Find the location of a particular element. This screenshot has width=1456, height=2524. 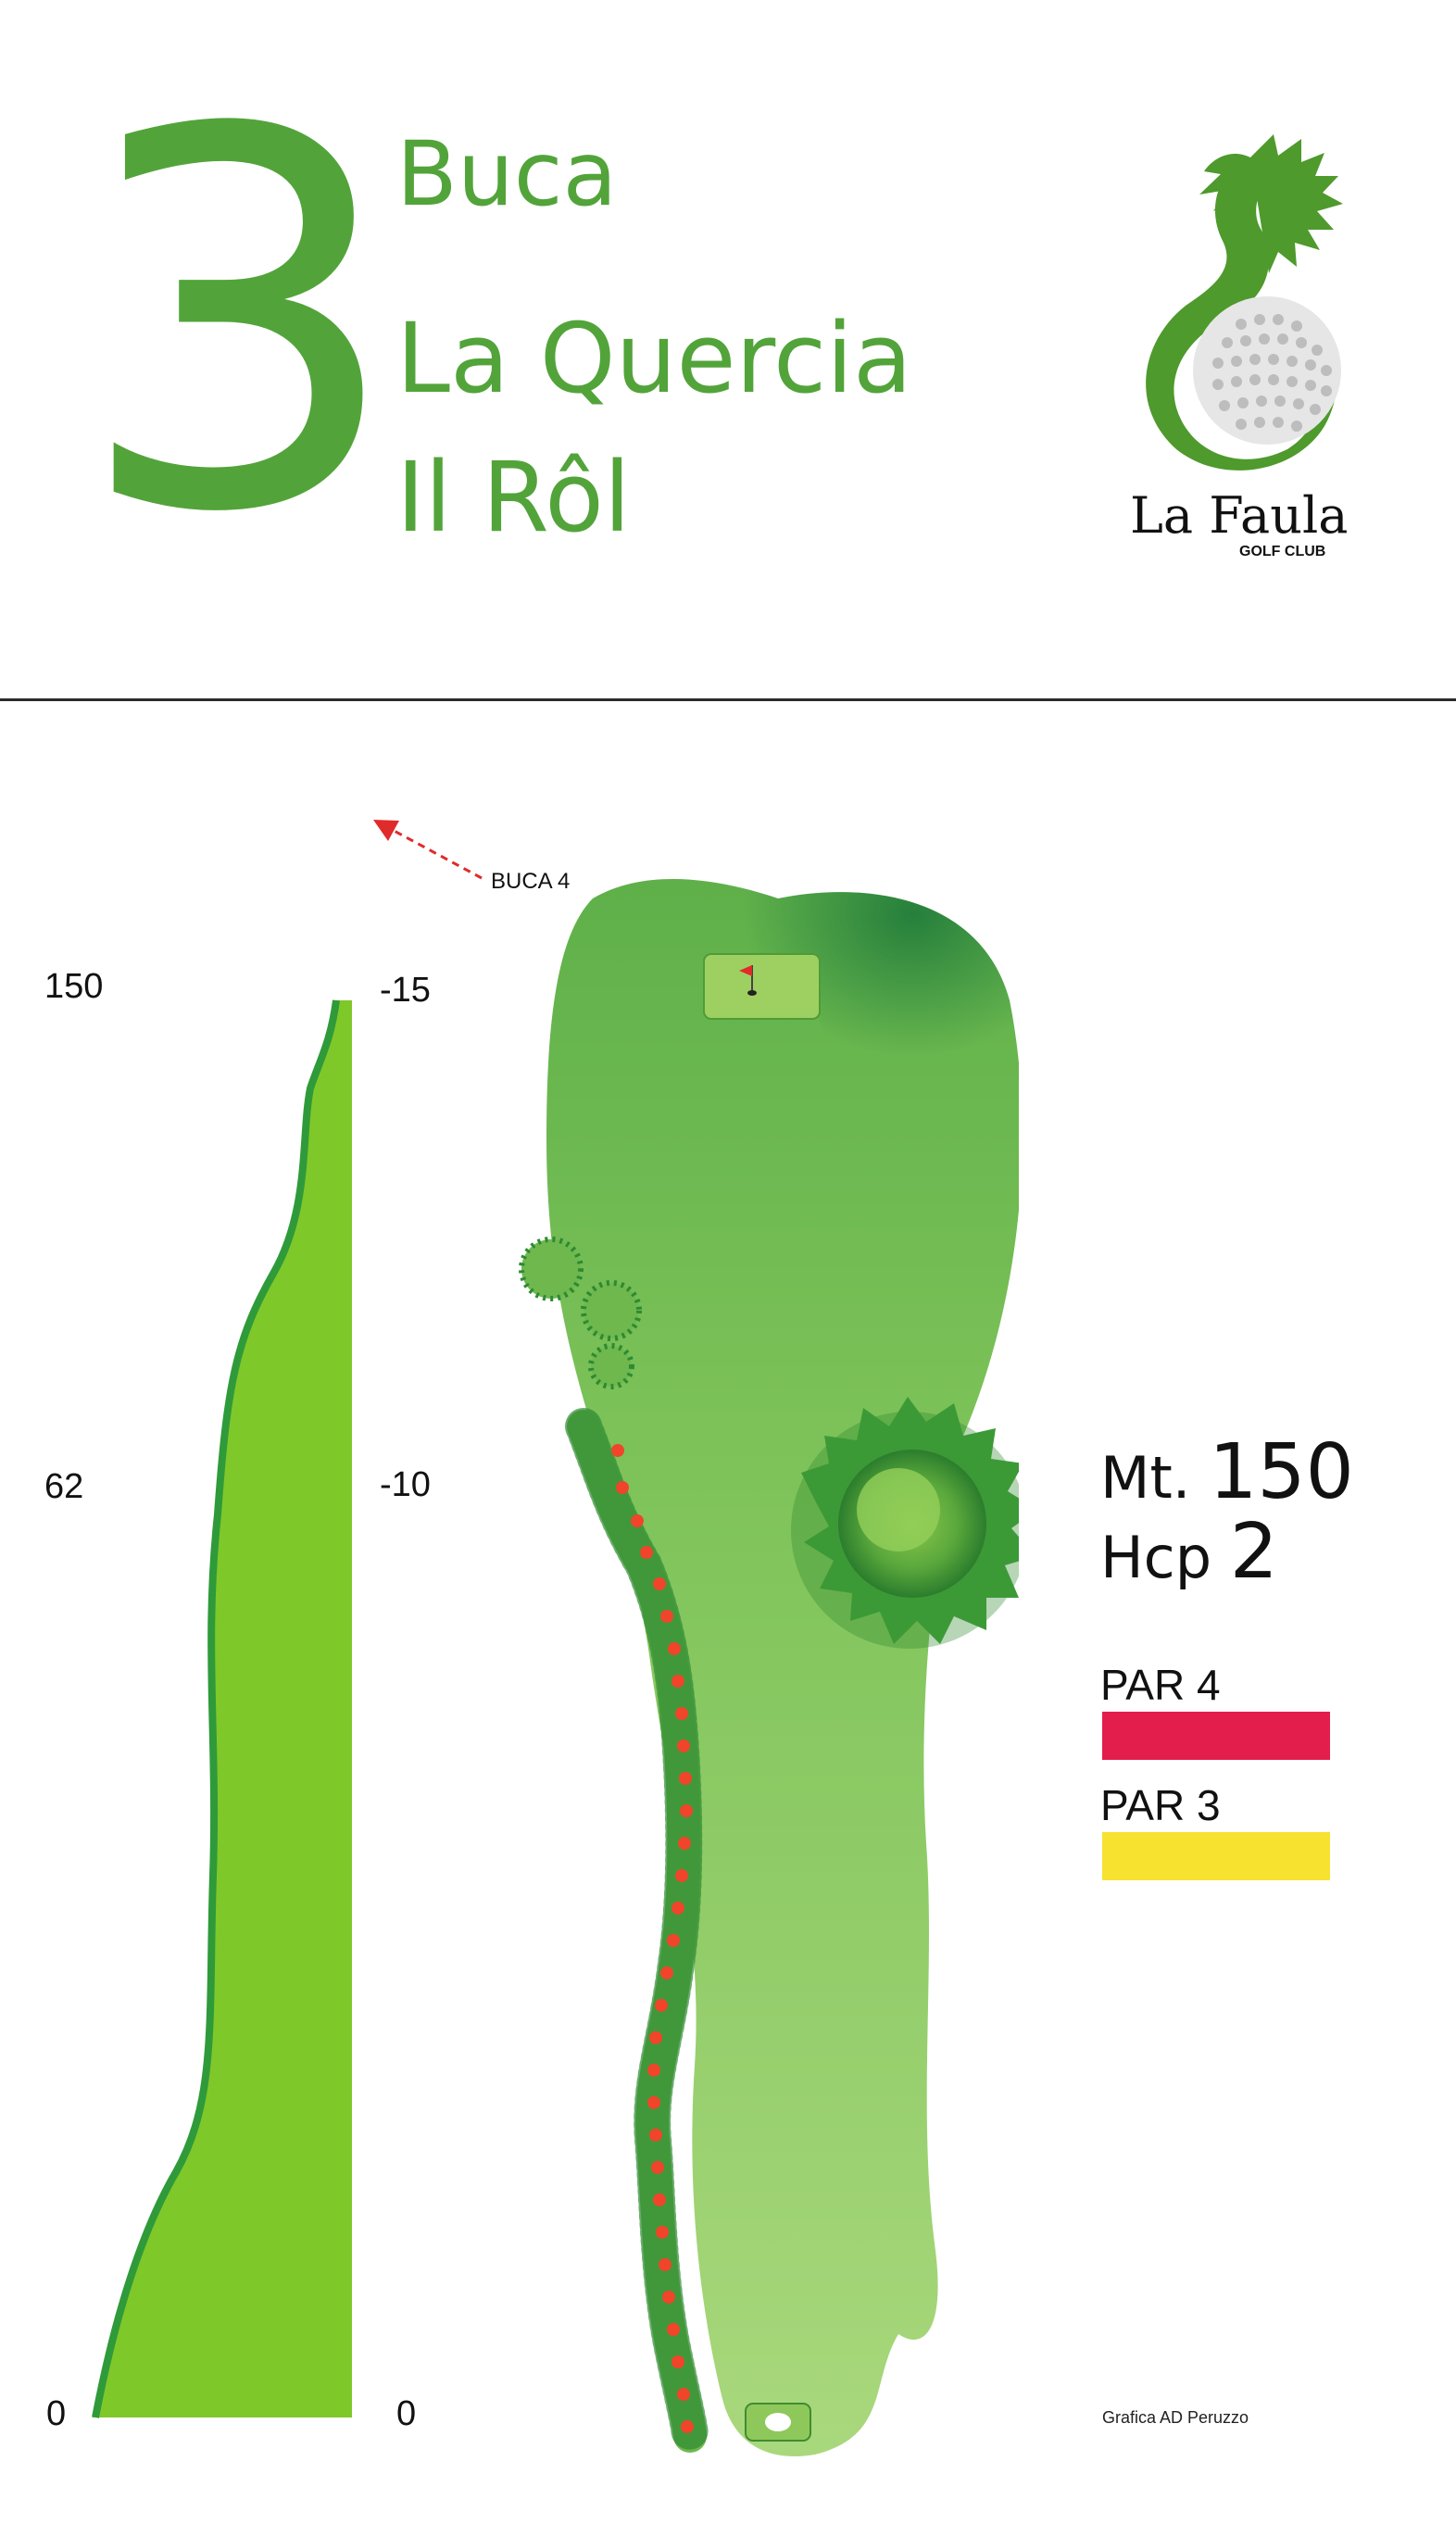

credit: Grafica AD Peruzzo is located at coordinates (1175, 2417).